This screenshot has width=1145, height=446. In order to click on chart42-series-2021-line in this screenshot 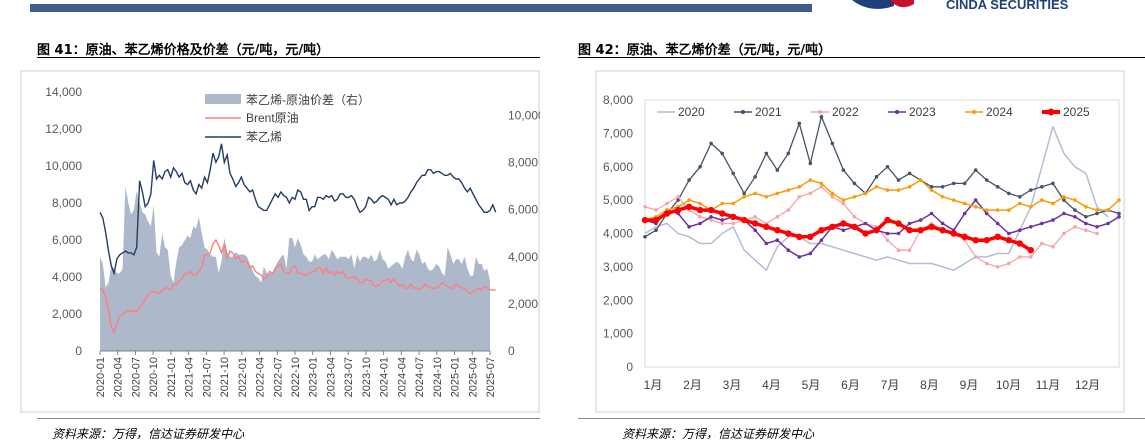, I will do `click(882, 177)`.